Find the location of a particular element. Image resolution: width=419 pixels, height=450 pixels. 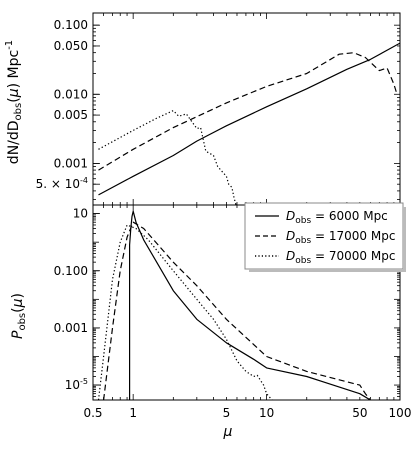

legend-entry-70000: Dobs = 70000 Mpc is located at coordinates (340, 257).